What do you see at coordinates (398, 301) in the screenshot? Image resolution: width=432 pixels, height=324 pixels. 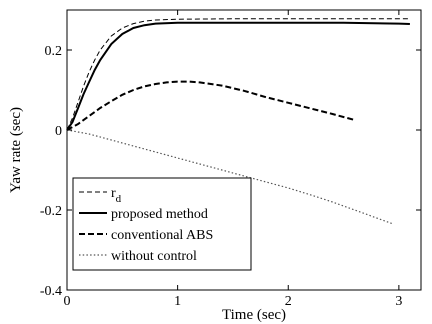 I see `x-tick-label-3: 3` at bounding box center [398, 301].